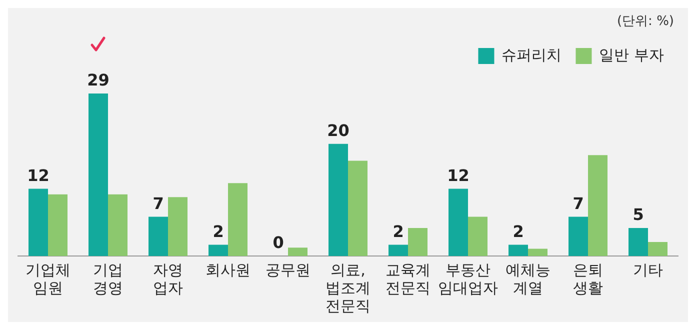 This screenshot has height=324, width=696. What do you see at coordinates (98, 80) in the screenshot?
I see `data-label: 29` at bounding box center [98, 80].